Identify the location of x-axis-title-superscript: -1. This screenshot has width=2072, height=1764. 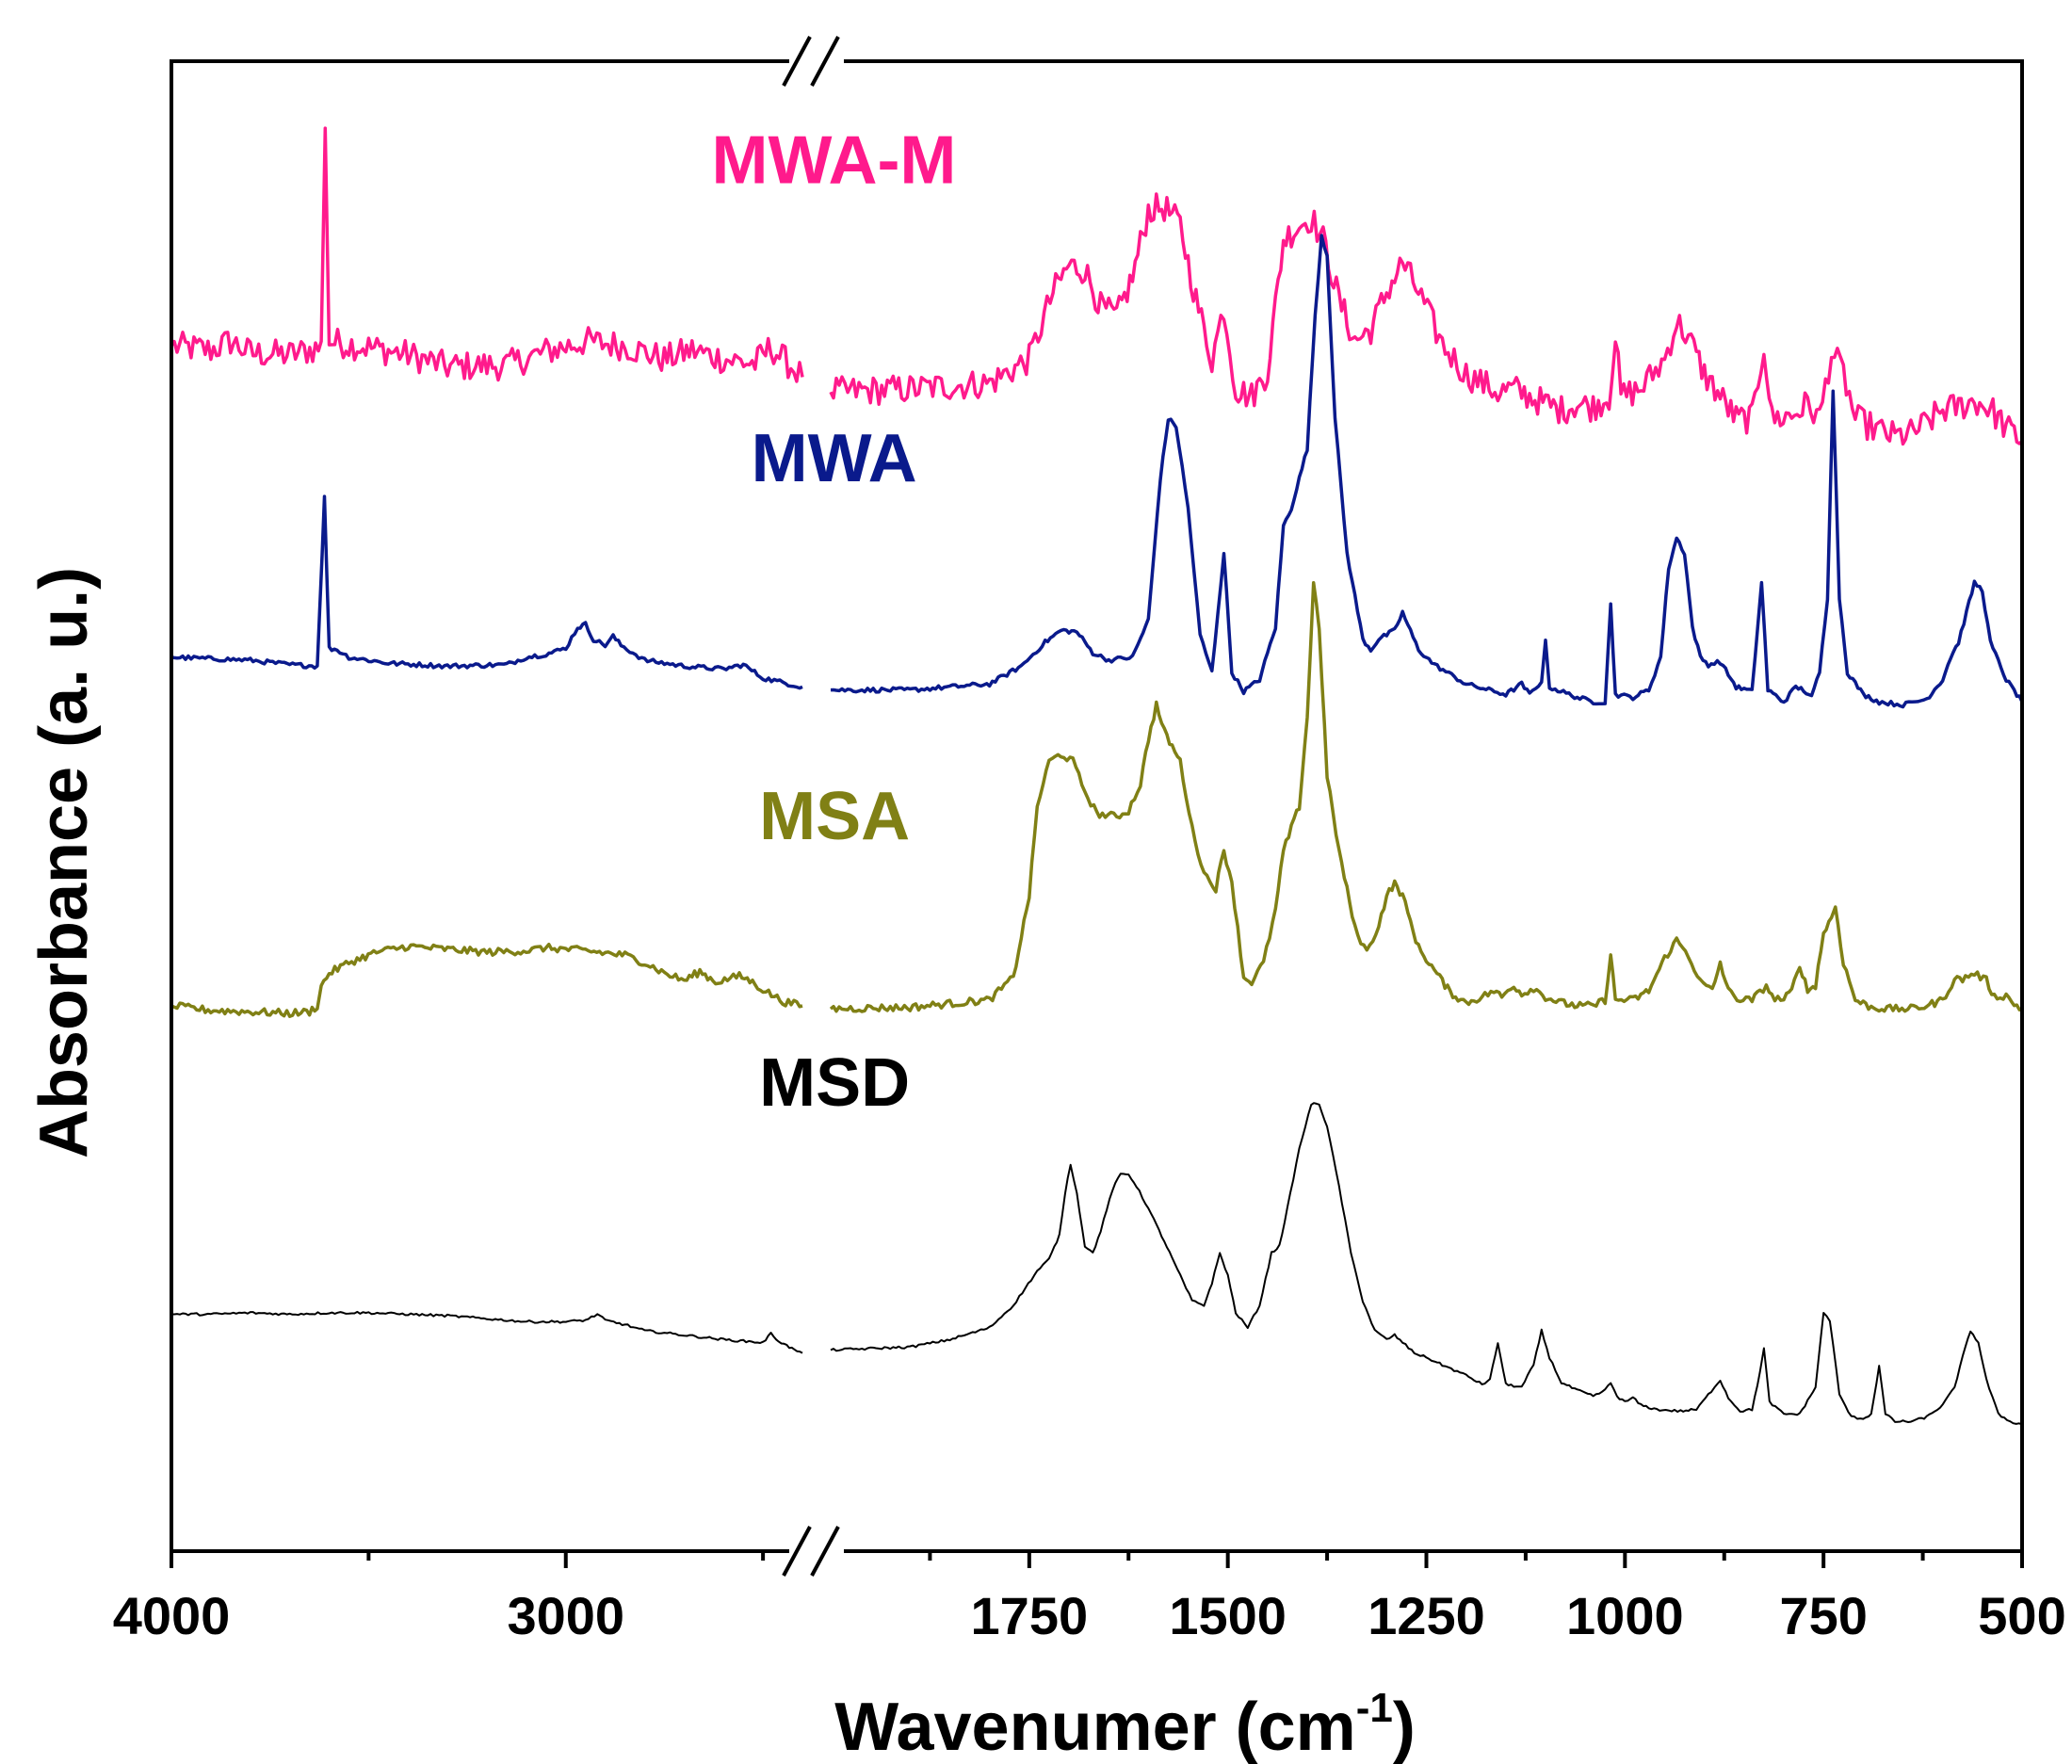
(1374, 1708).